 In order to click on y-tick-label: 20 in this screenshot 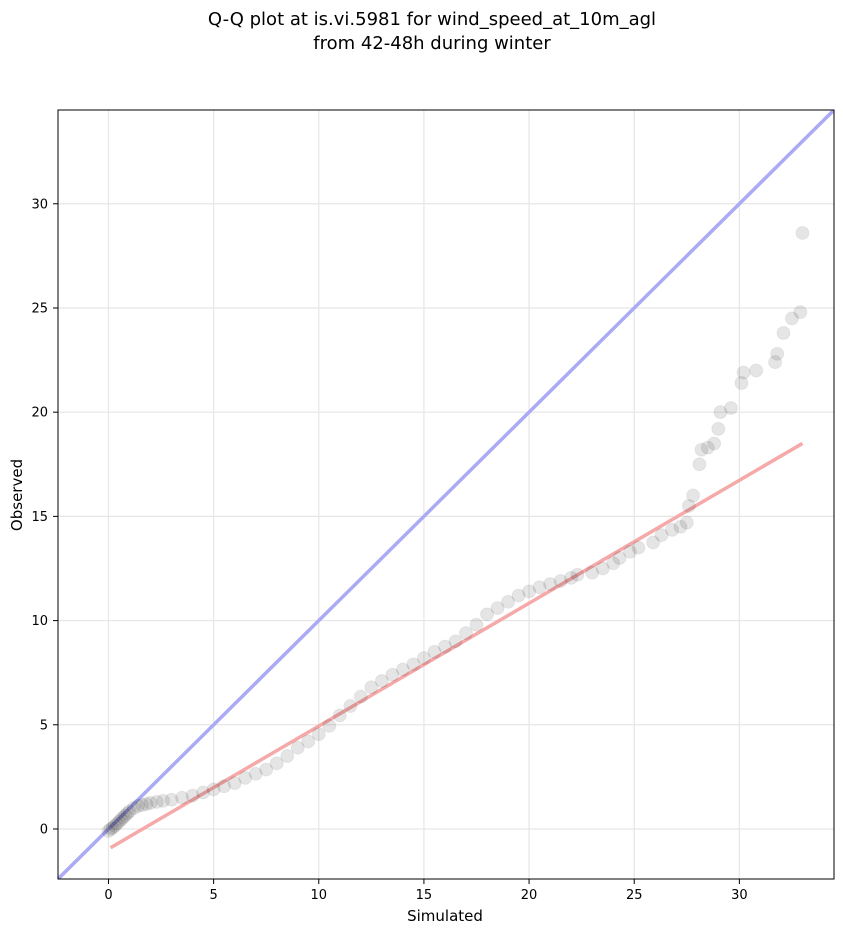, I will do `click(39, 413)`.